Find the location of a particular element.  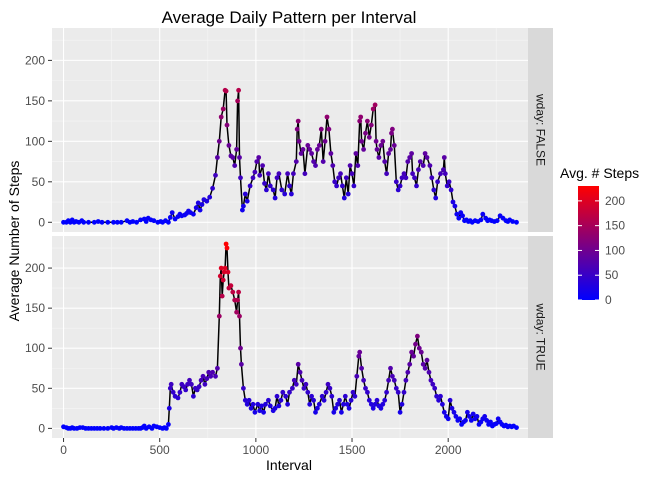

facet-strip-label: wday: TRUE is located at coordinates (541, 336).